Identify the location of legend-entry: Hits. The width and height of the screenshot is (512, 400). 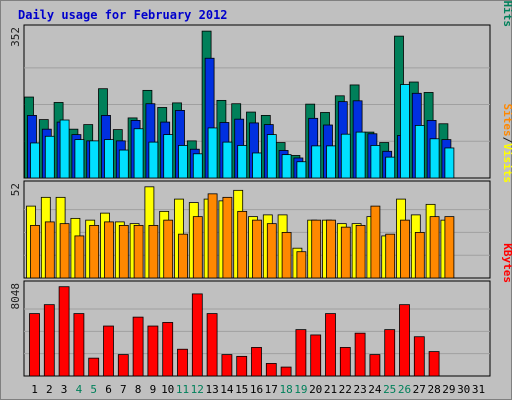
(506, 14).